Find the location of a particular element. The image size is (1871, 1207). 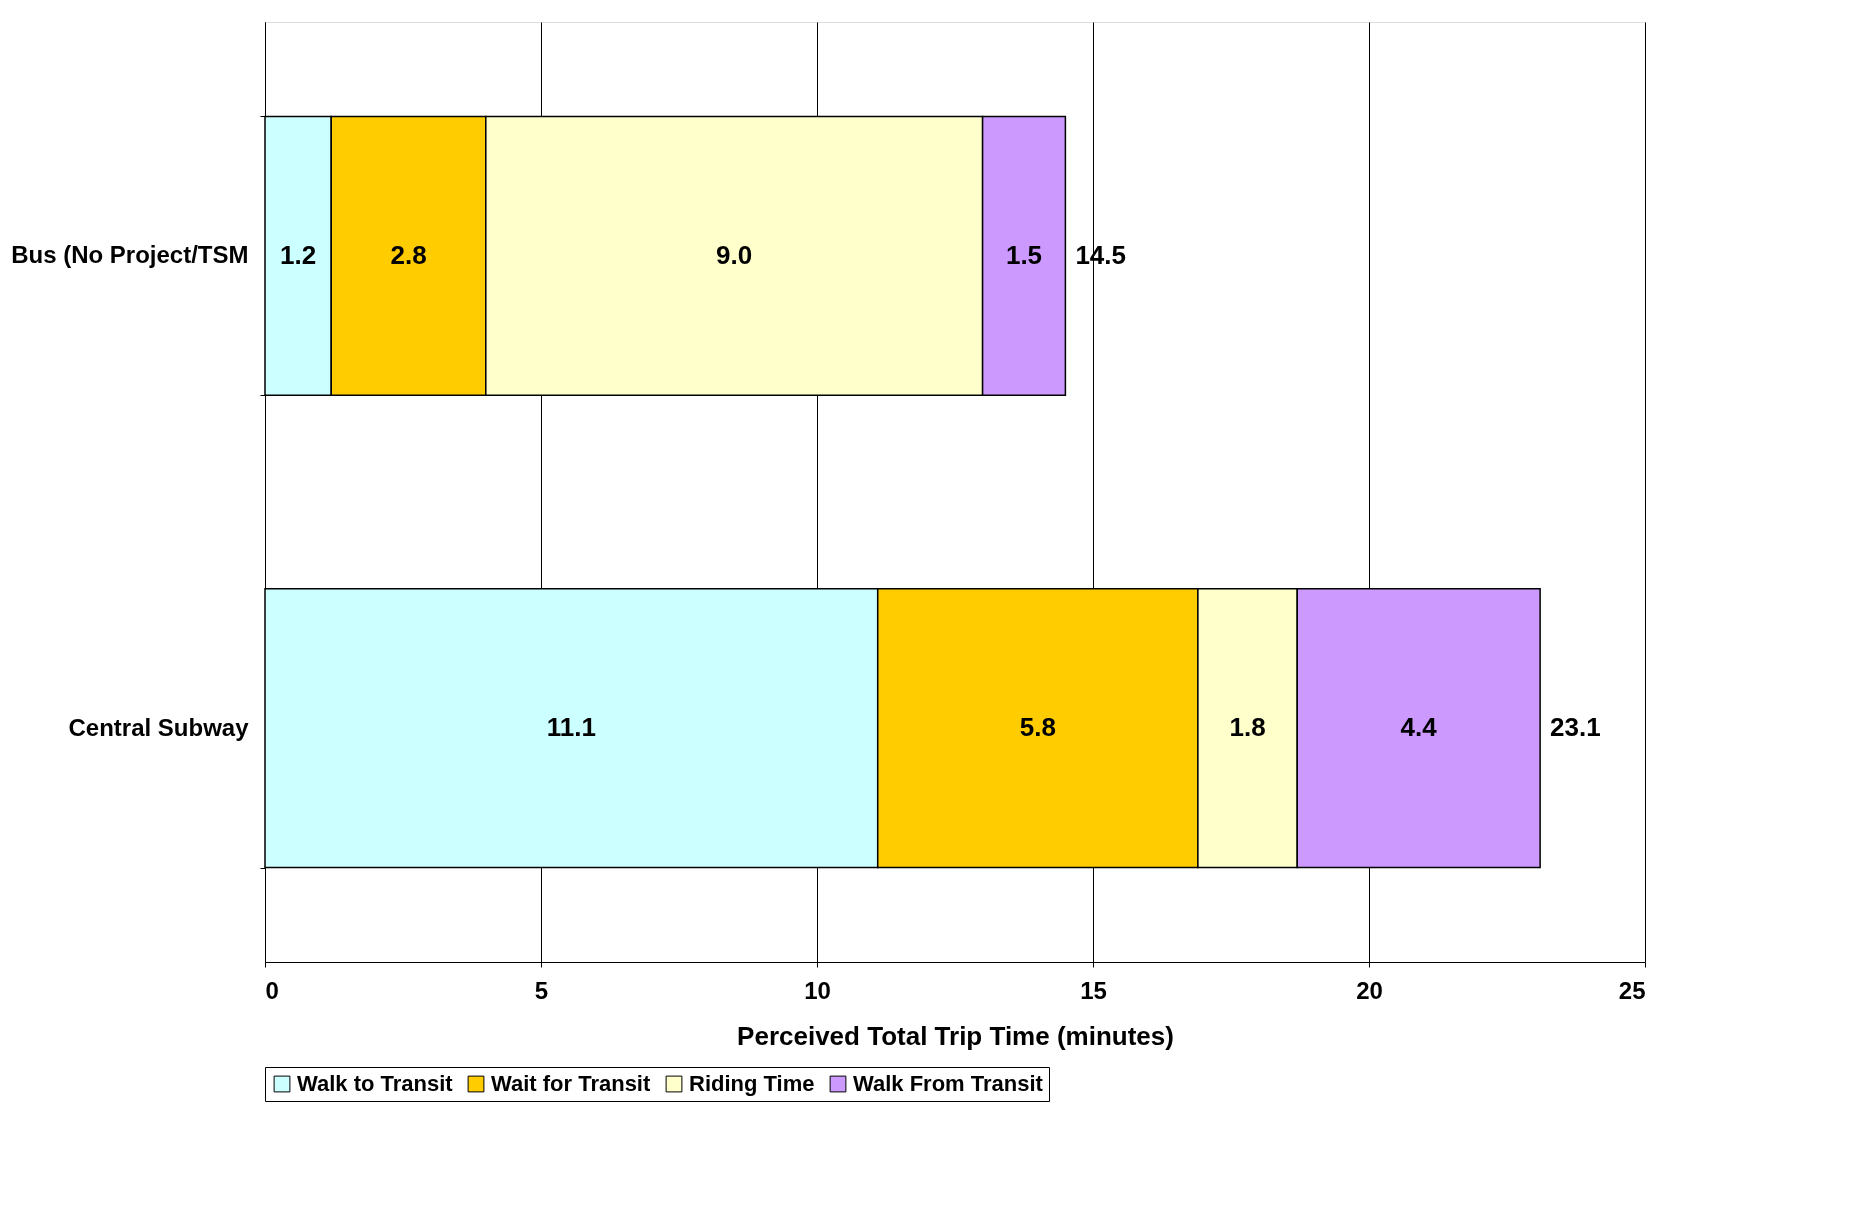

legend-label: Wait for Transit is located at coordinates (571, 1083).